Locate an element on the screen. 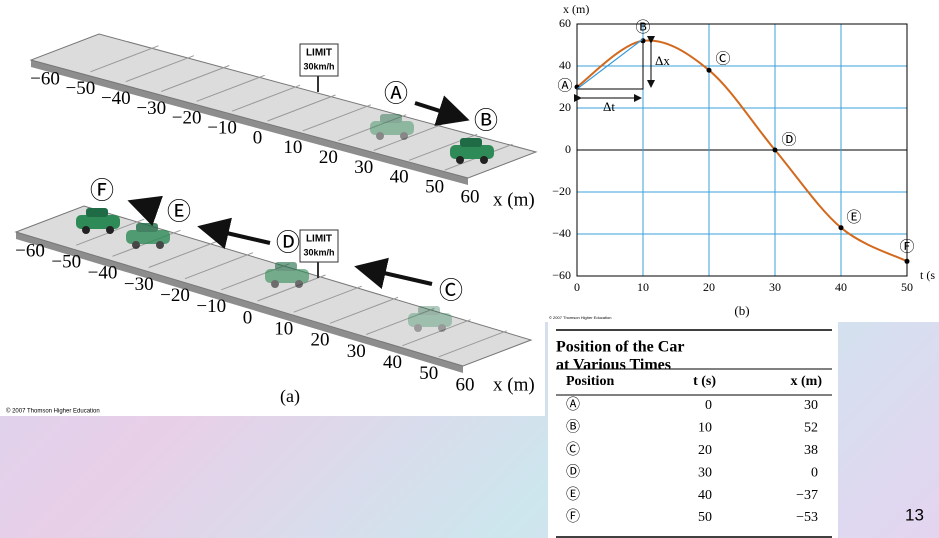 The image size is (939, 538). table-cell: 30 is located at coordinates (811, 405).